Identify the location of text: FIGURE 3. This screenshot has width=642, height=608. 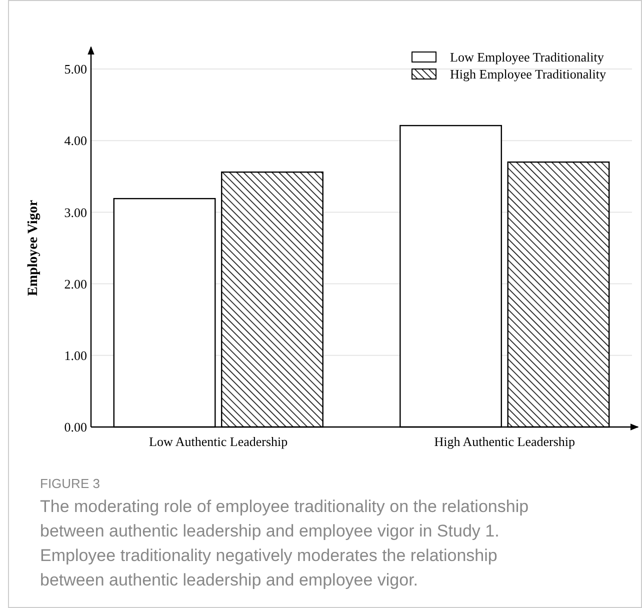
(70, 483).